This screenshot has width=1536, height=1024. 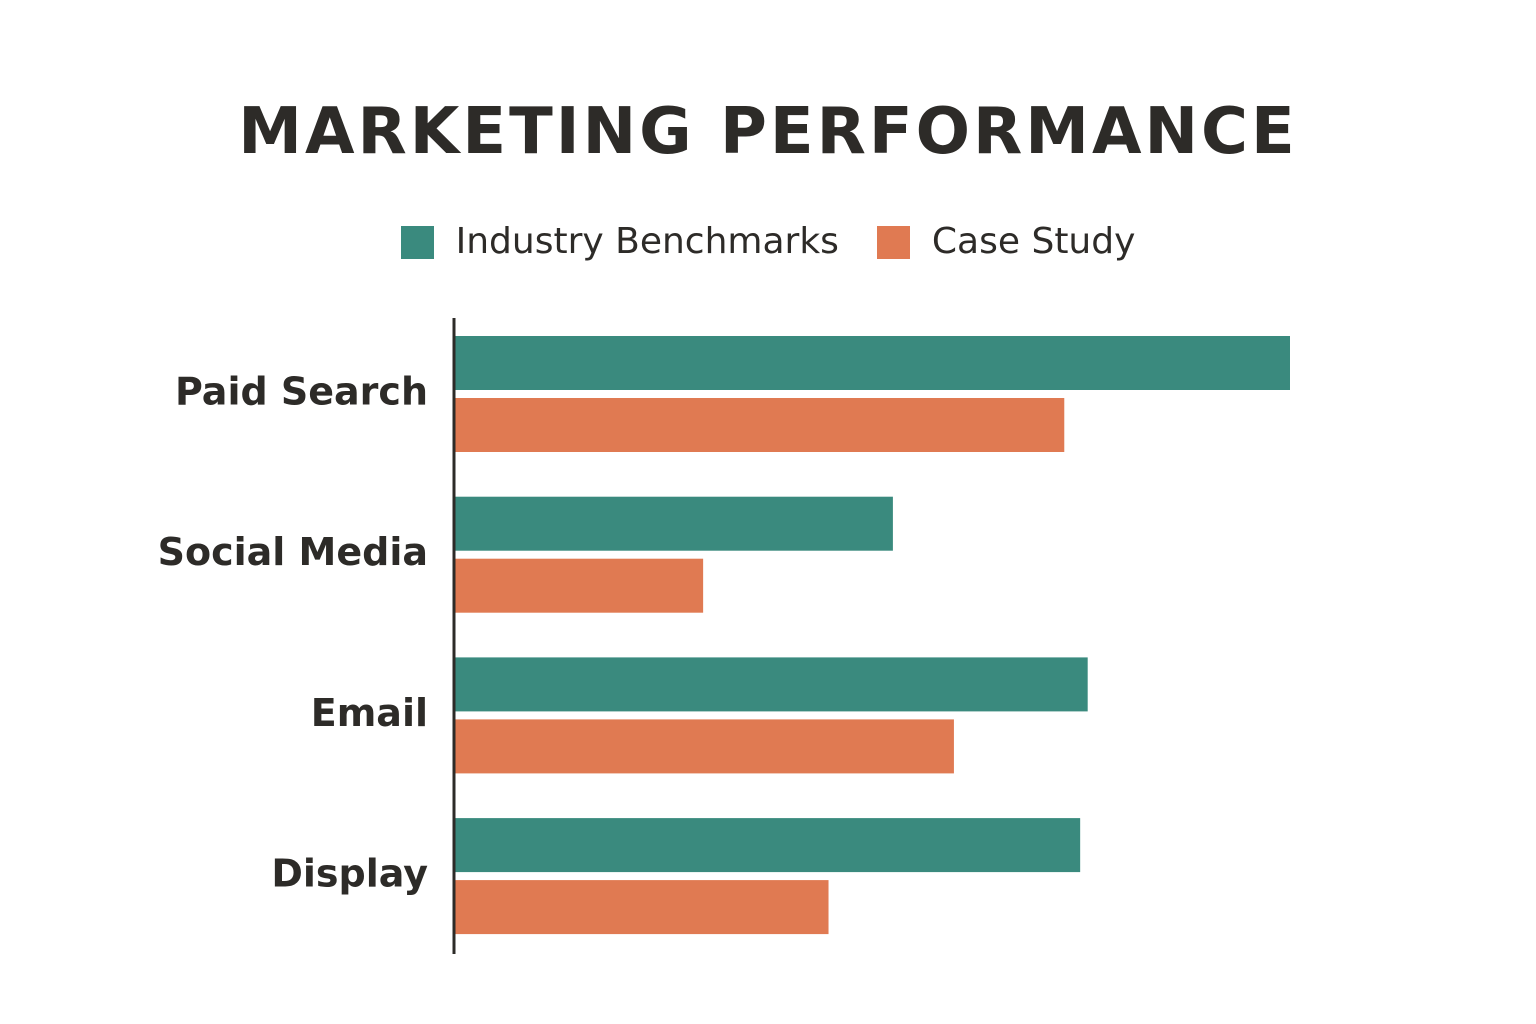 What do you see at coordinates (293, 552) in the screenshot?
I see `category-label-social-media: Social Media` at bounding box center [293, 552].